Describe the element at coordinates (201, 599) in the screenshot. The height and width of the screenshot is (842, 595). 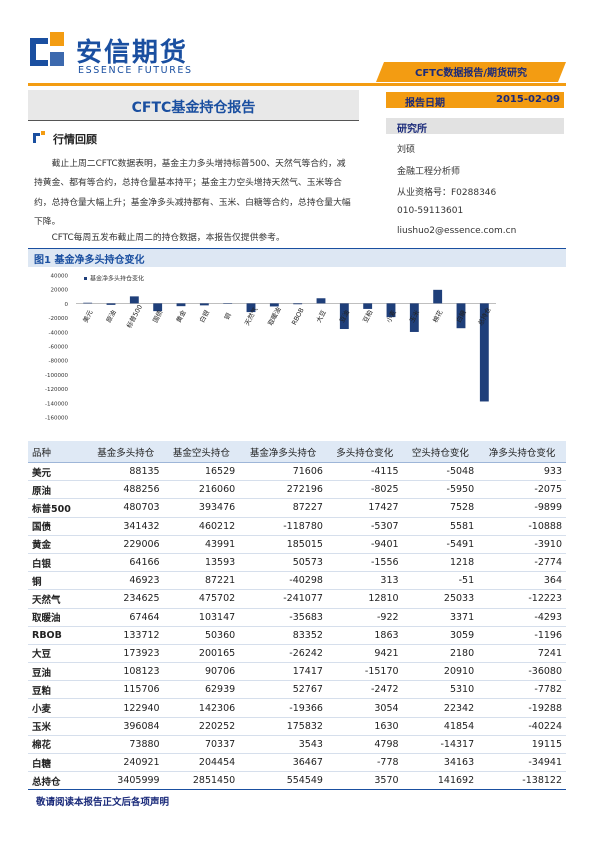
I see `table-cell: 475702` at that location.